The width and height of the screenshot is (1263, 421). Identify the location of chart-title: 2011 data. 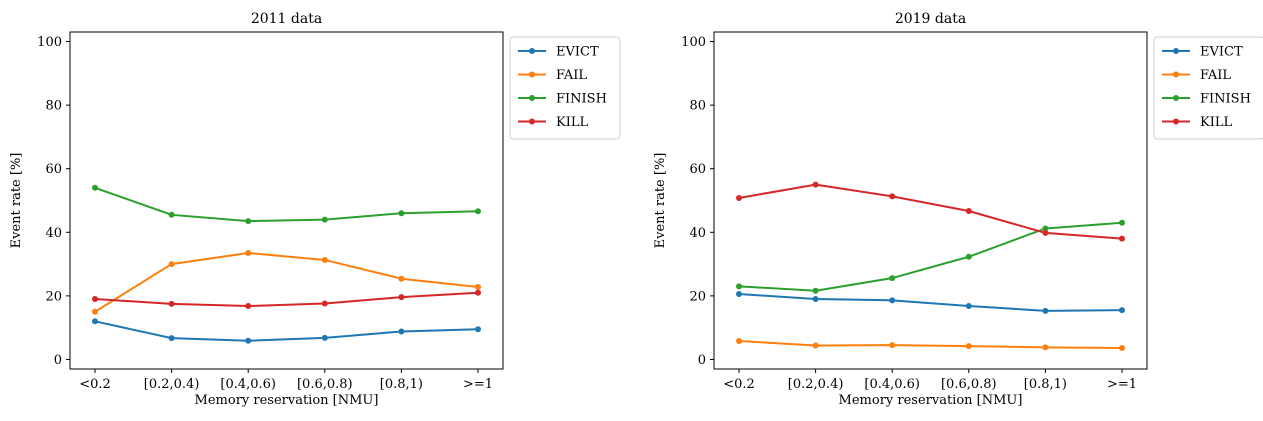
(286, 19).